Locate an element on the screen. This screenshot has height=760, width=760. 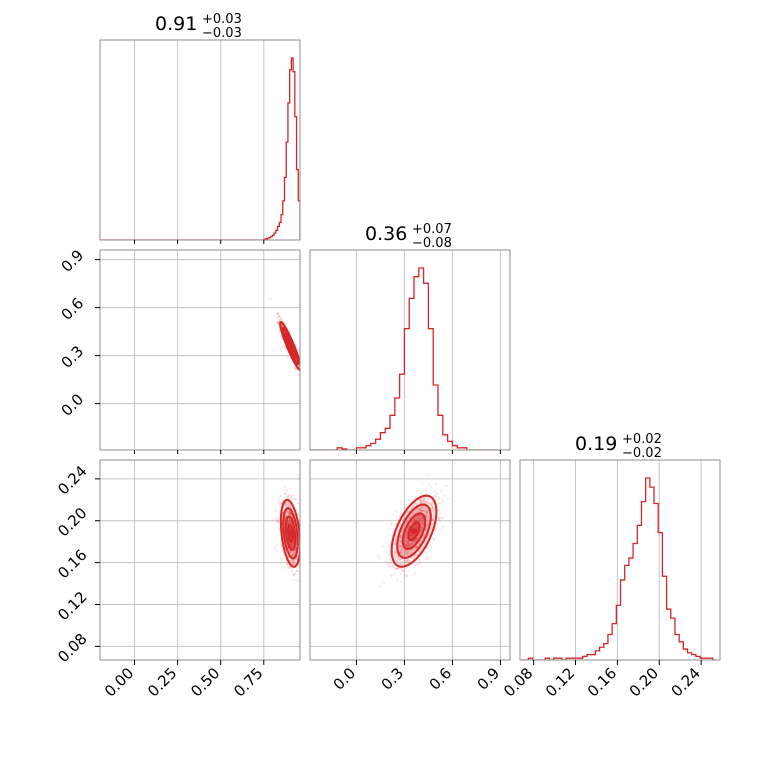
y-tick-label: 0.6 is located at coordinates (73, 309).